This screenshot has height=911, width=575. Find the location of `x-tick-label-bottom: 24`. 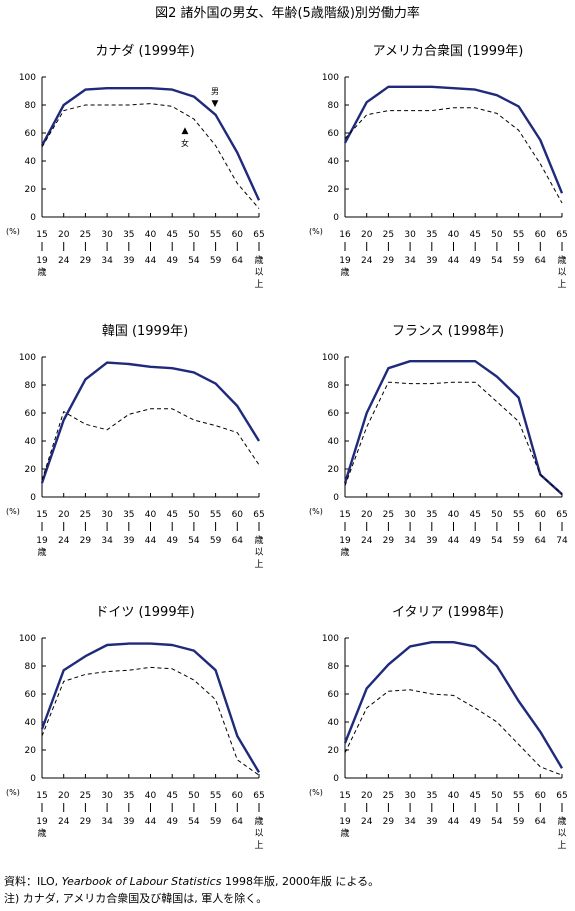

x-tick-label-bottom: 24 is located at coordinates (367, 541).